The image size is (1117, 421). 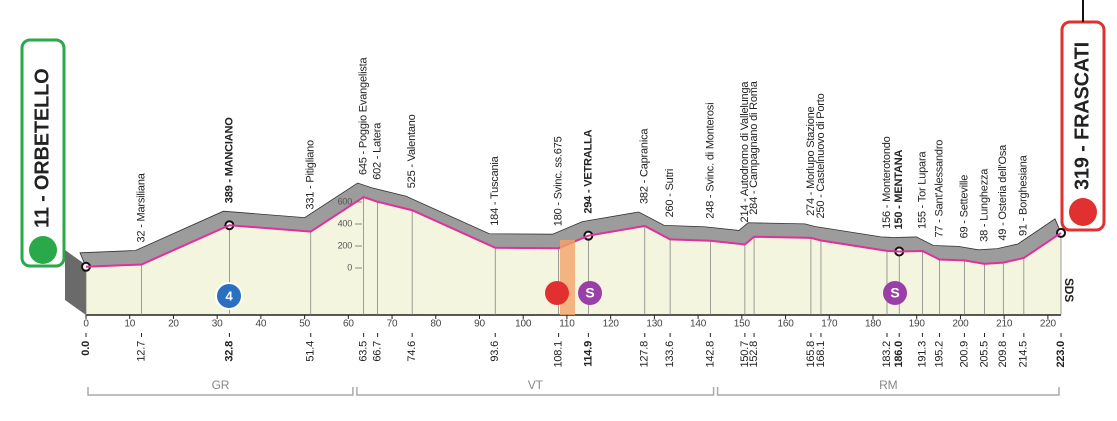 I want to click on waypoint-label: 645 - Poggio Evangelista, so click(x=364, y=115).